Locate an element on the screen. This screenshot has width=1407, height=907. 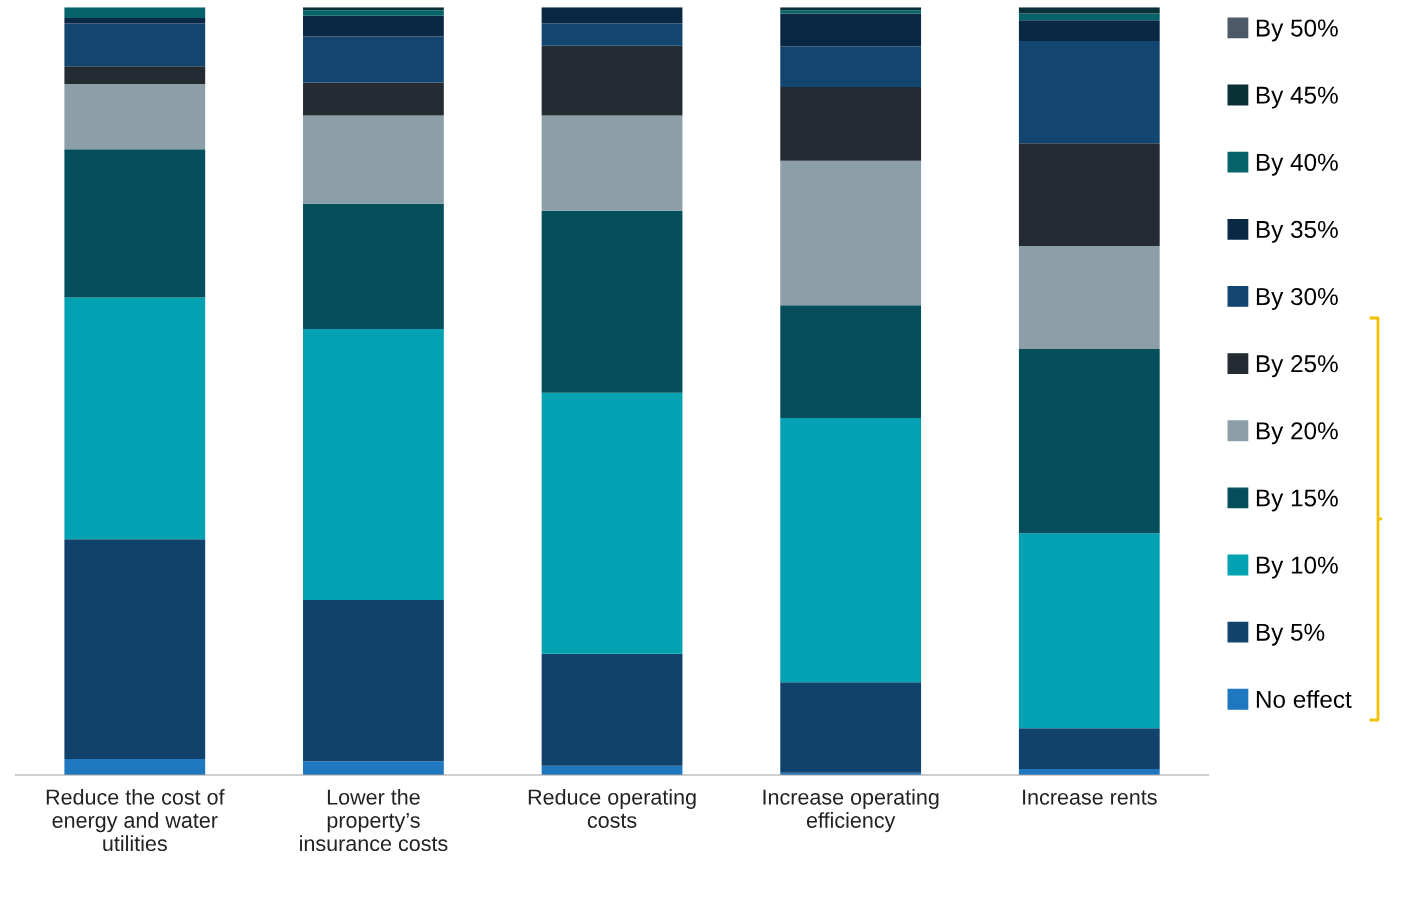
x-tick-label: Reduce the cost of energy and water utilities is located at coordinates (135, 820).